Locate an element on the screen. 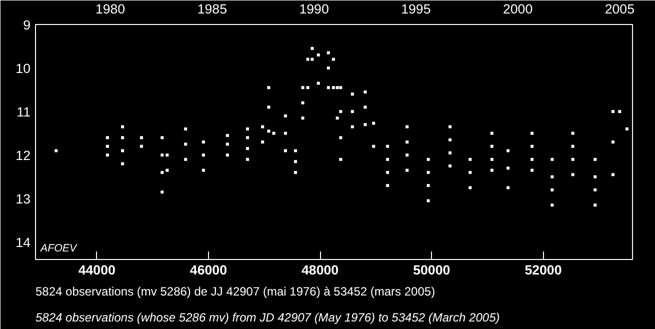 The width and height of the screenshot is (655, 329). annotation: AFOEV is located at coordinates (59, 248).